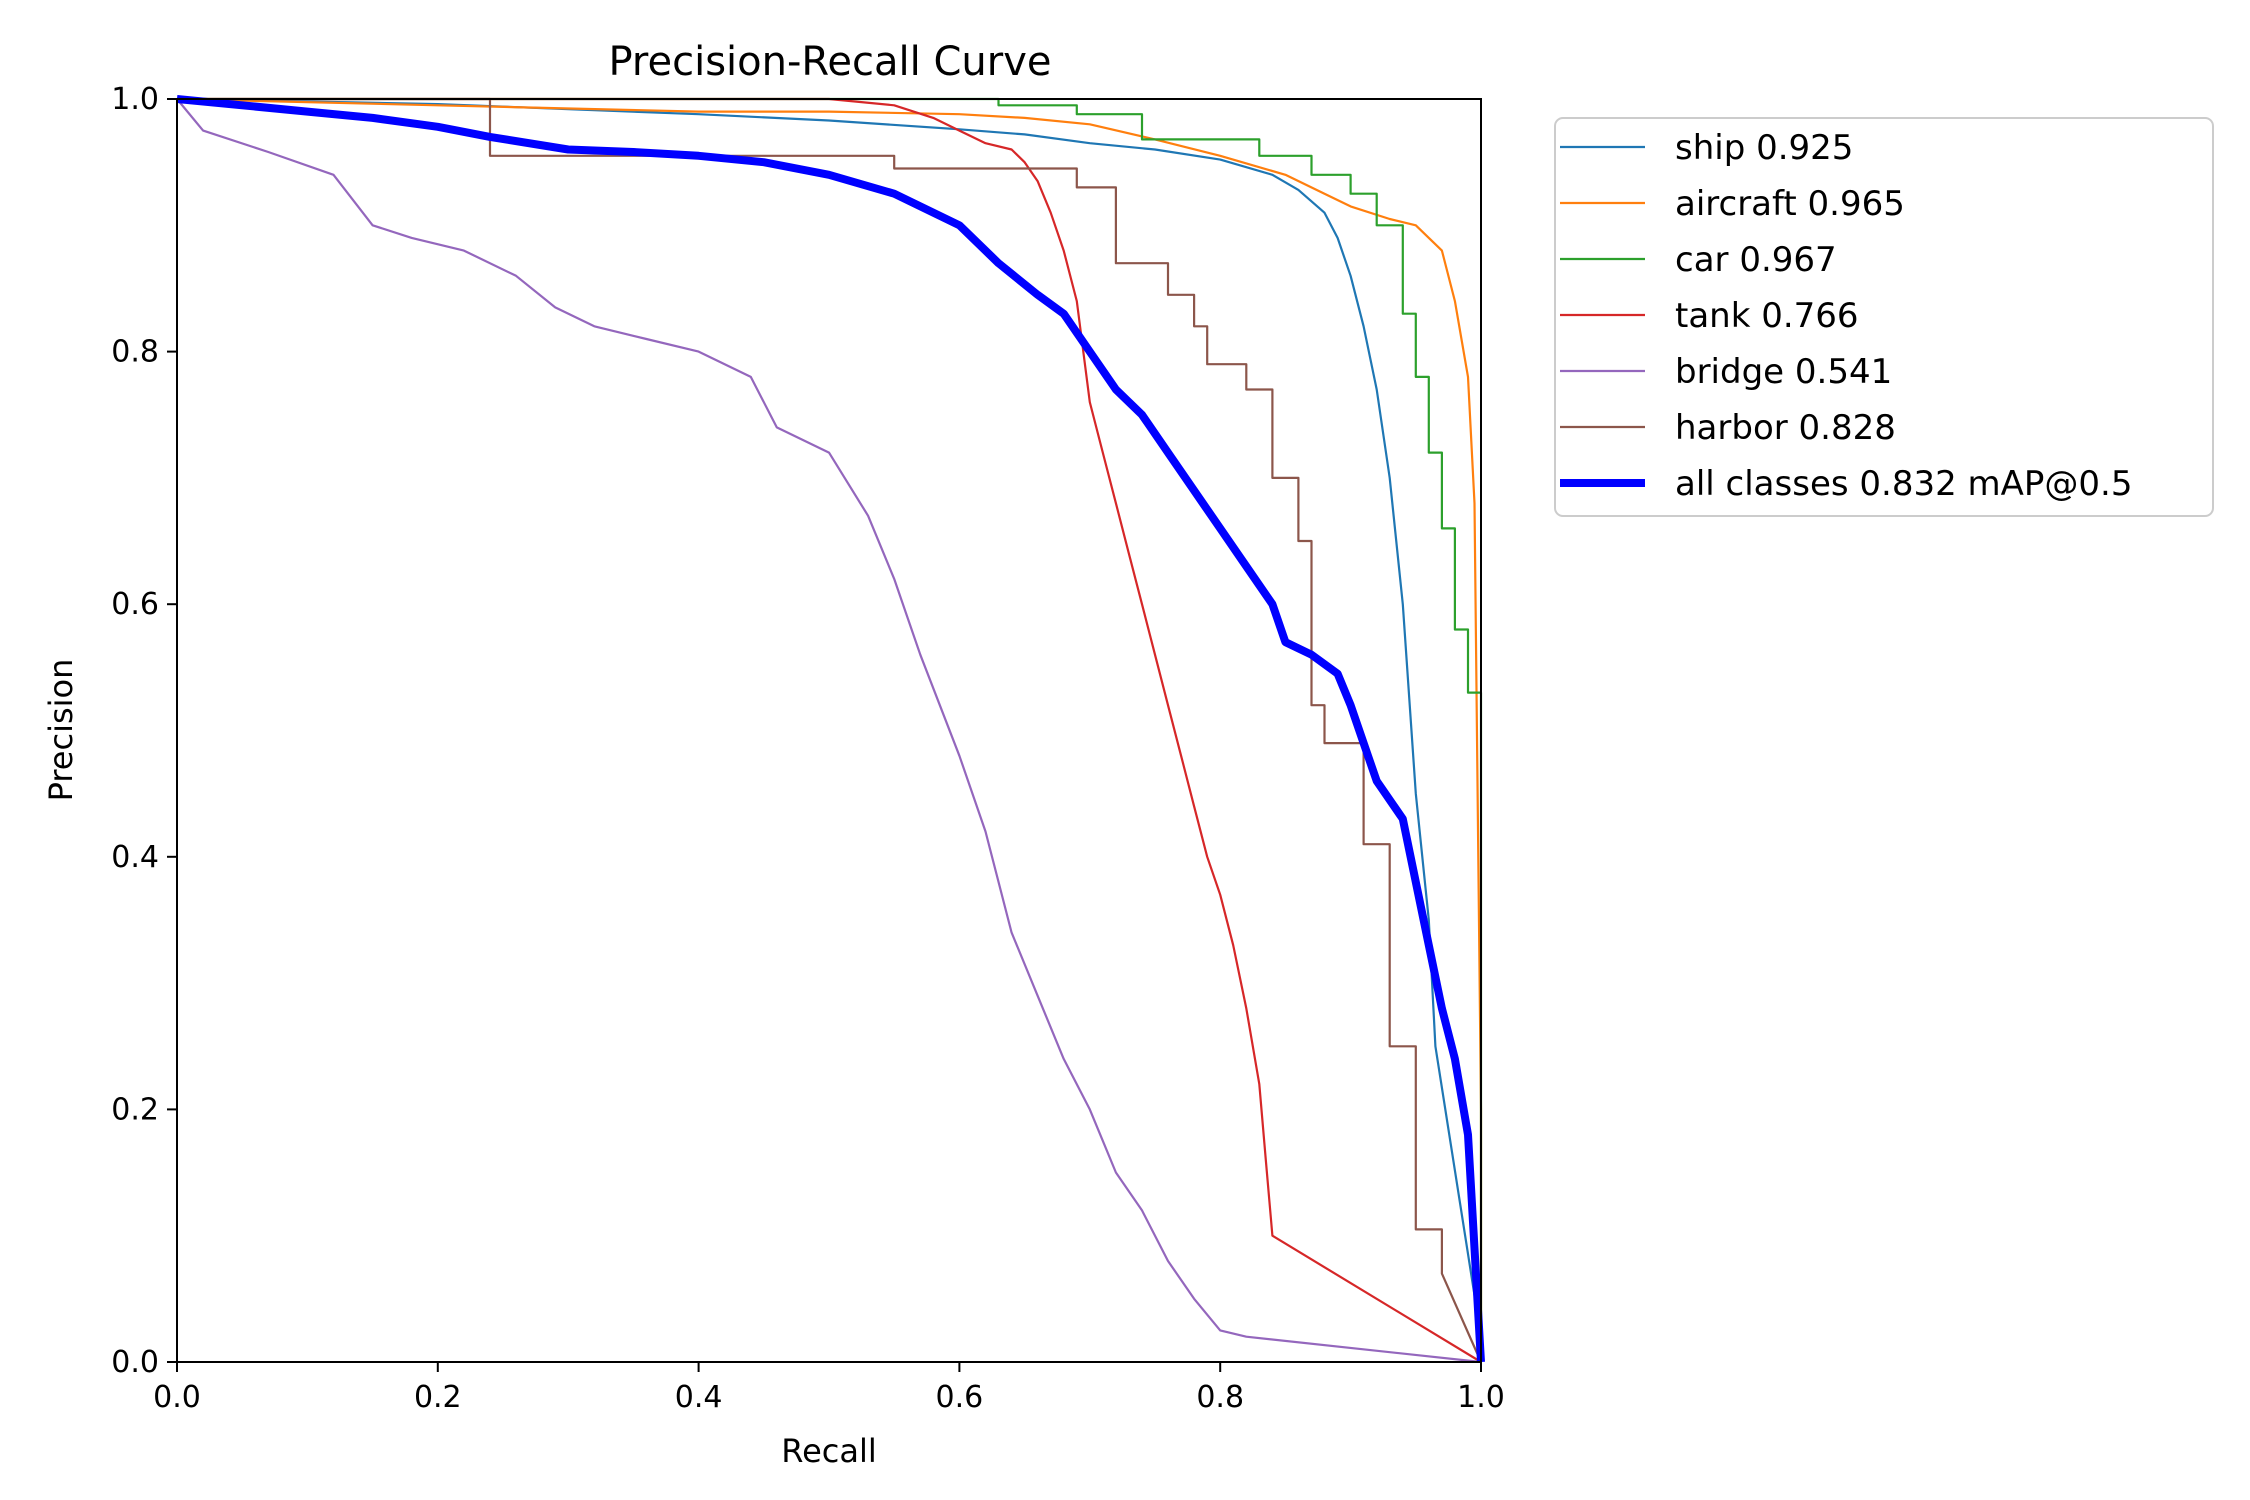 The image size is (2250, 1500). I want to click on y-axis-label: Precision, so click(61, 730).